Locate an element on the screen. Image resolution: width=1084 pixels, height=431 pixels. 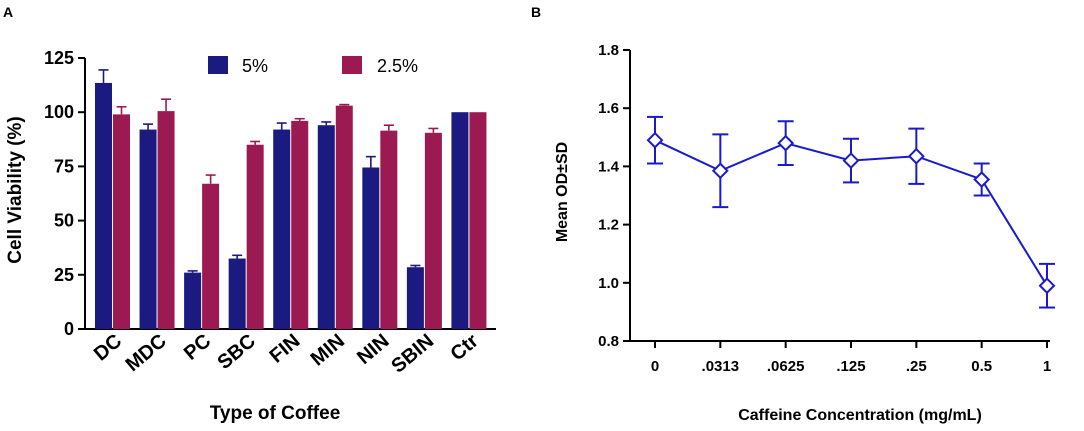
panel-a-bar-MDC-5% is located at coordinates (148, 229).